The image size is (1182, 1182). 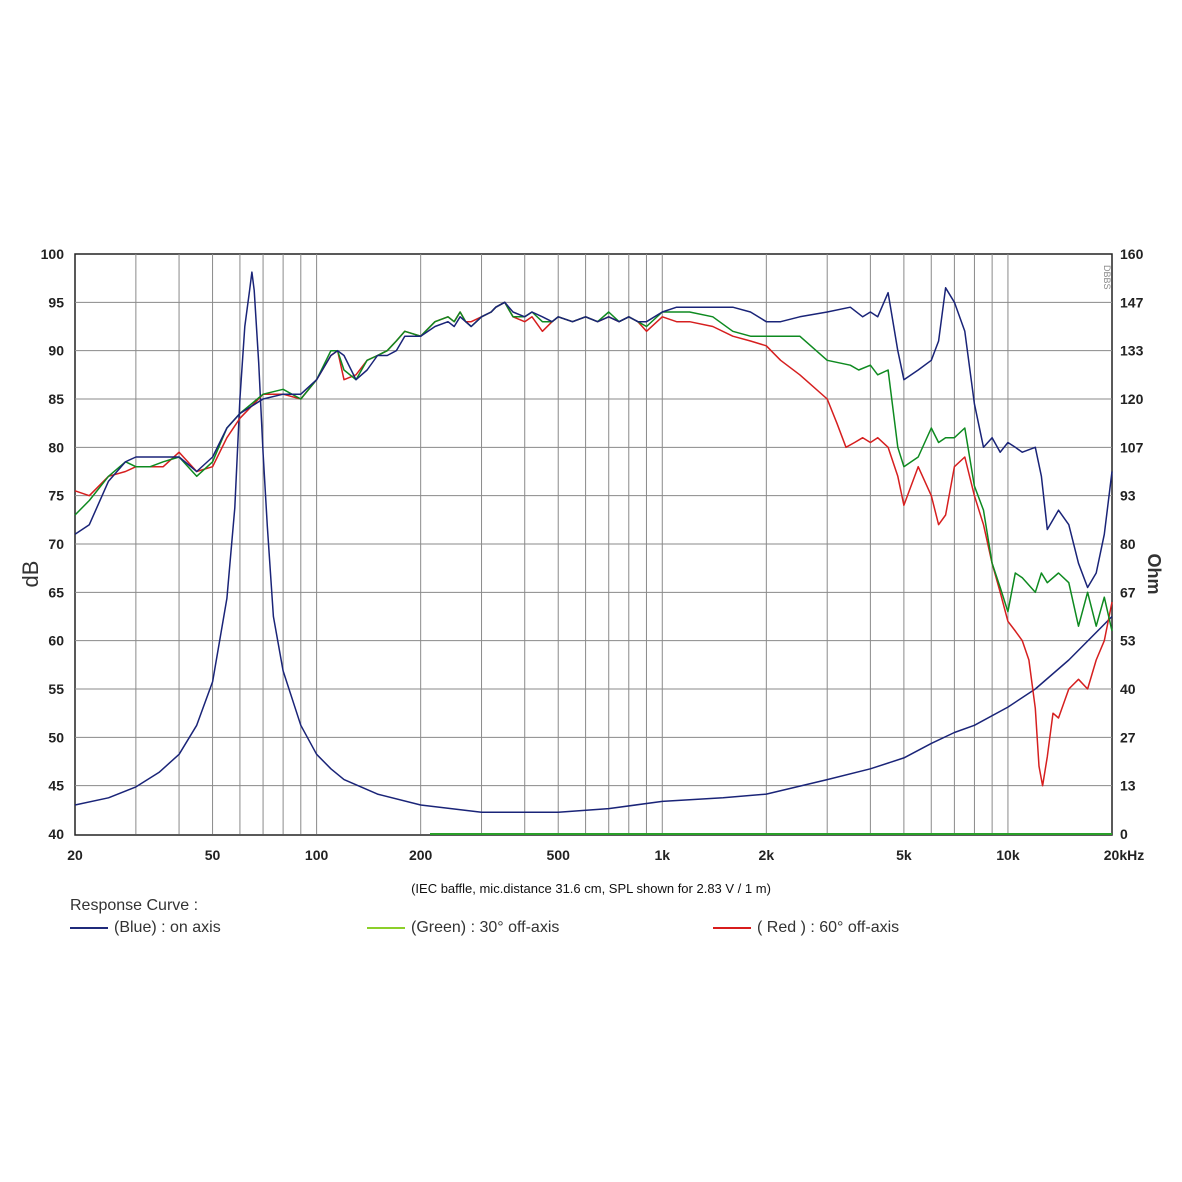 What do you see at coordinates (30, 574) in the screenshot?
I see `y-axis-label-left: dB` at bounding box center [30, 574].